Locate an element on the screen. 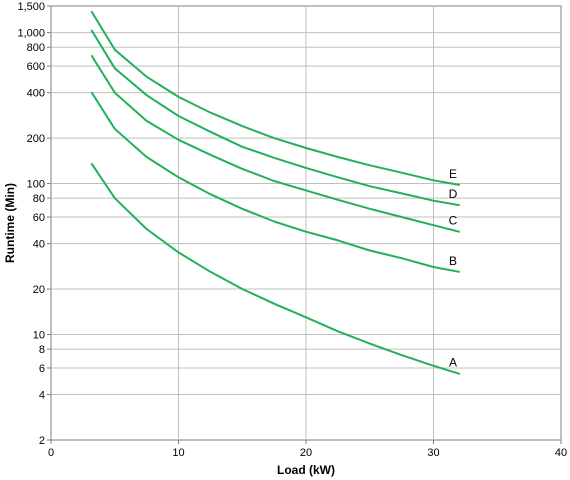 This screenshot has width=570, height=480. y-tick-label: 40 is located at coordinates (39, 245).